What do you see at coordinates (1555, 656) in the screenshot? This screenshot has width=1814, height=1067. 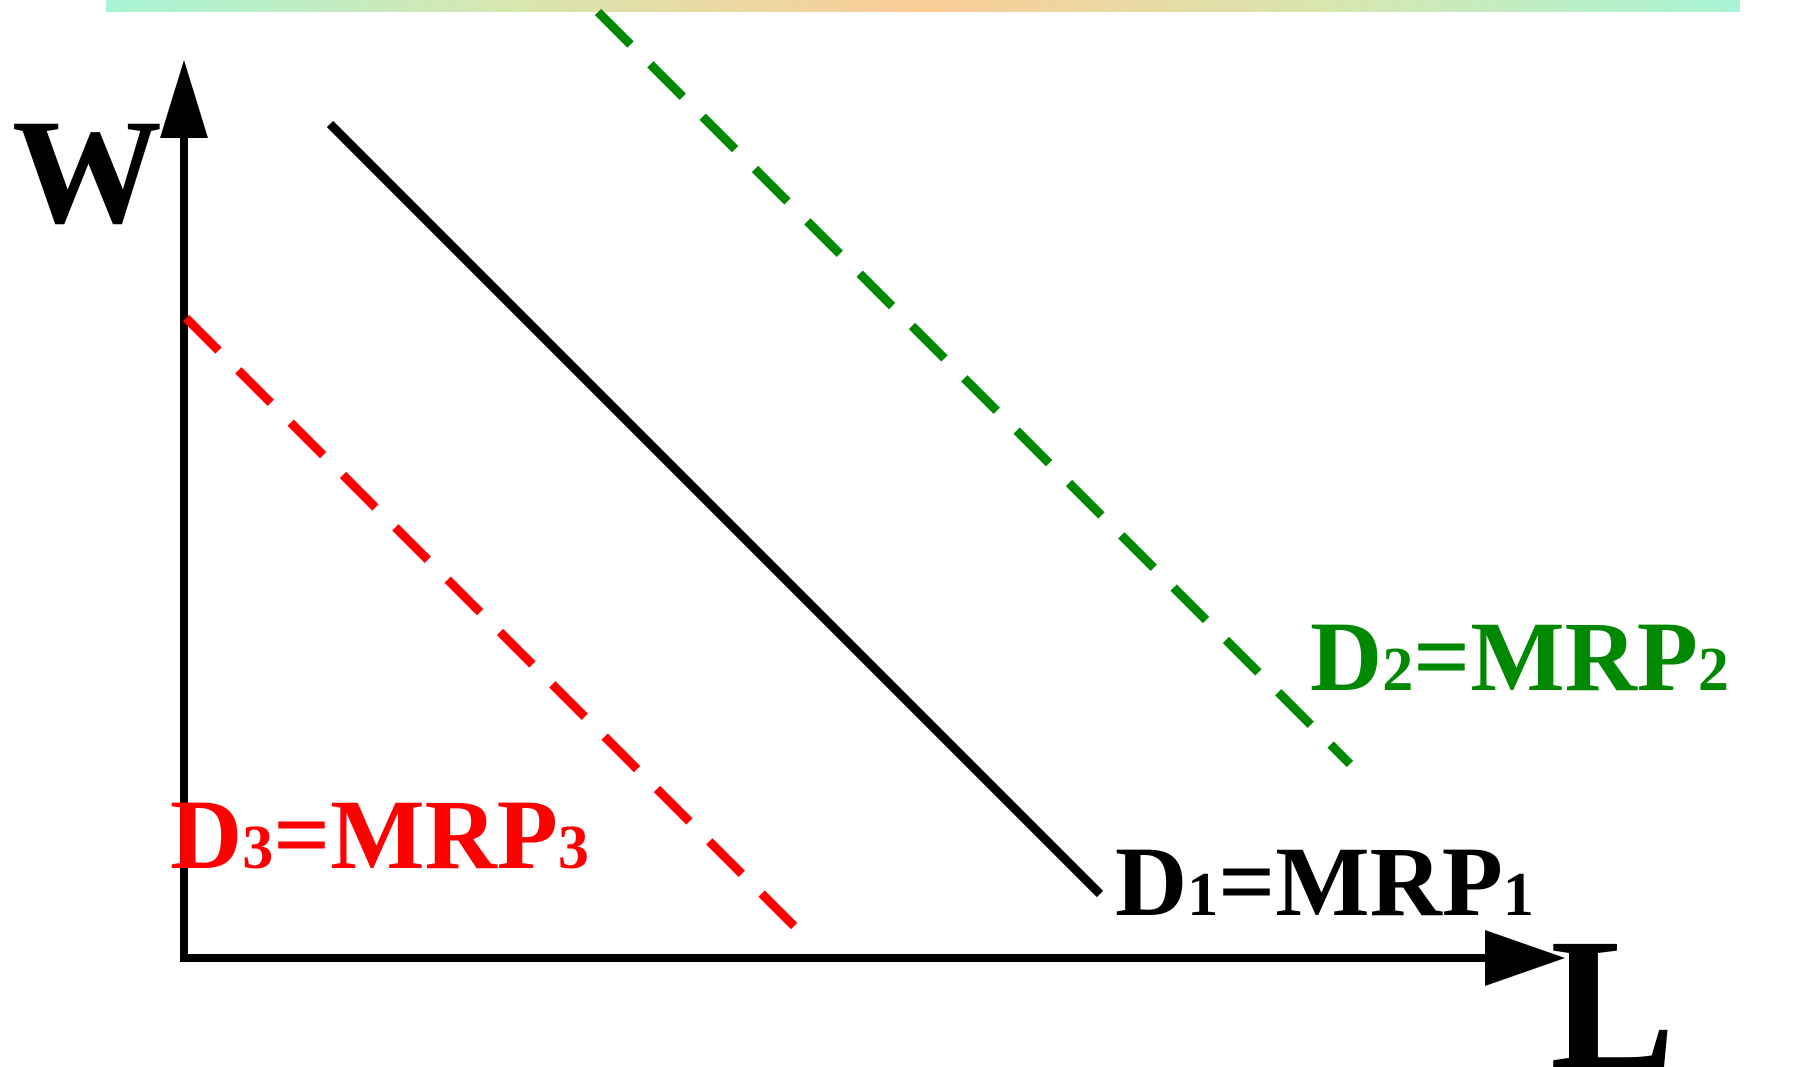 I see `d2-label-mid: =MRP` at bounding box center [1555, 656].